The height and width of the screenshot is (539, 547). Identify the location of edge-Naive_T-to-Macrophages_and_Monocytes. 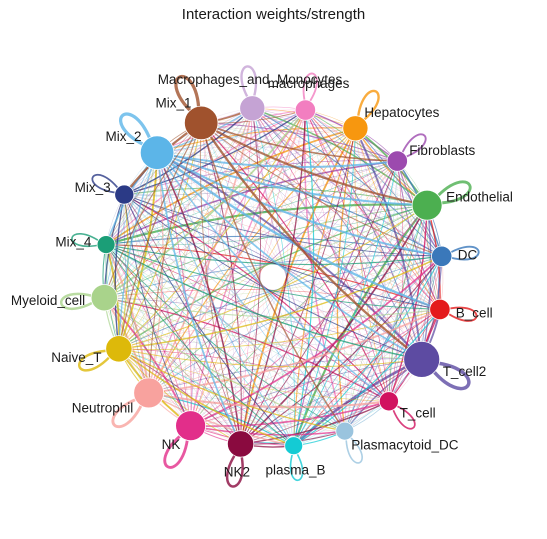
(185, 228).